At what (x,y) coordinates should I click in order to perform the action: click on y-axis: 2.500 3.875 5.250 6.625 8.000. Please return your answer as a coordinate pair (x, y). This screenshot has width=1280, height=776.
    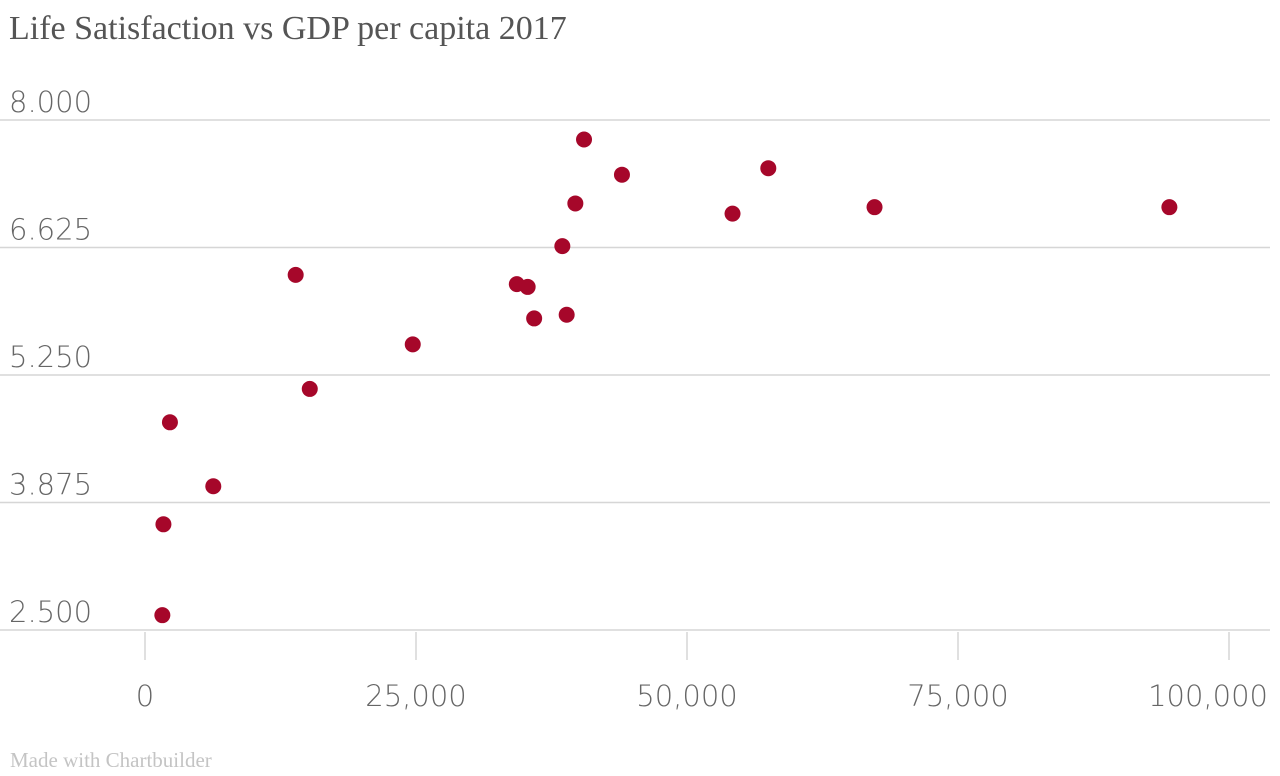
    Looking at the image, I should click on (50, 357).